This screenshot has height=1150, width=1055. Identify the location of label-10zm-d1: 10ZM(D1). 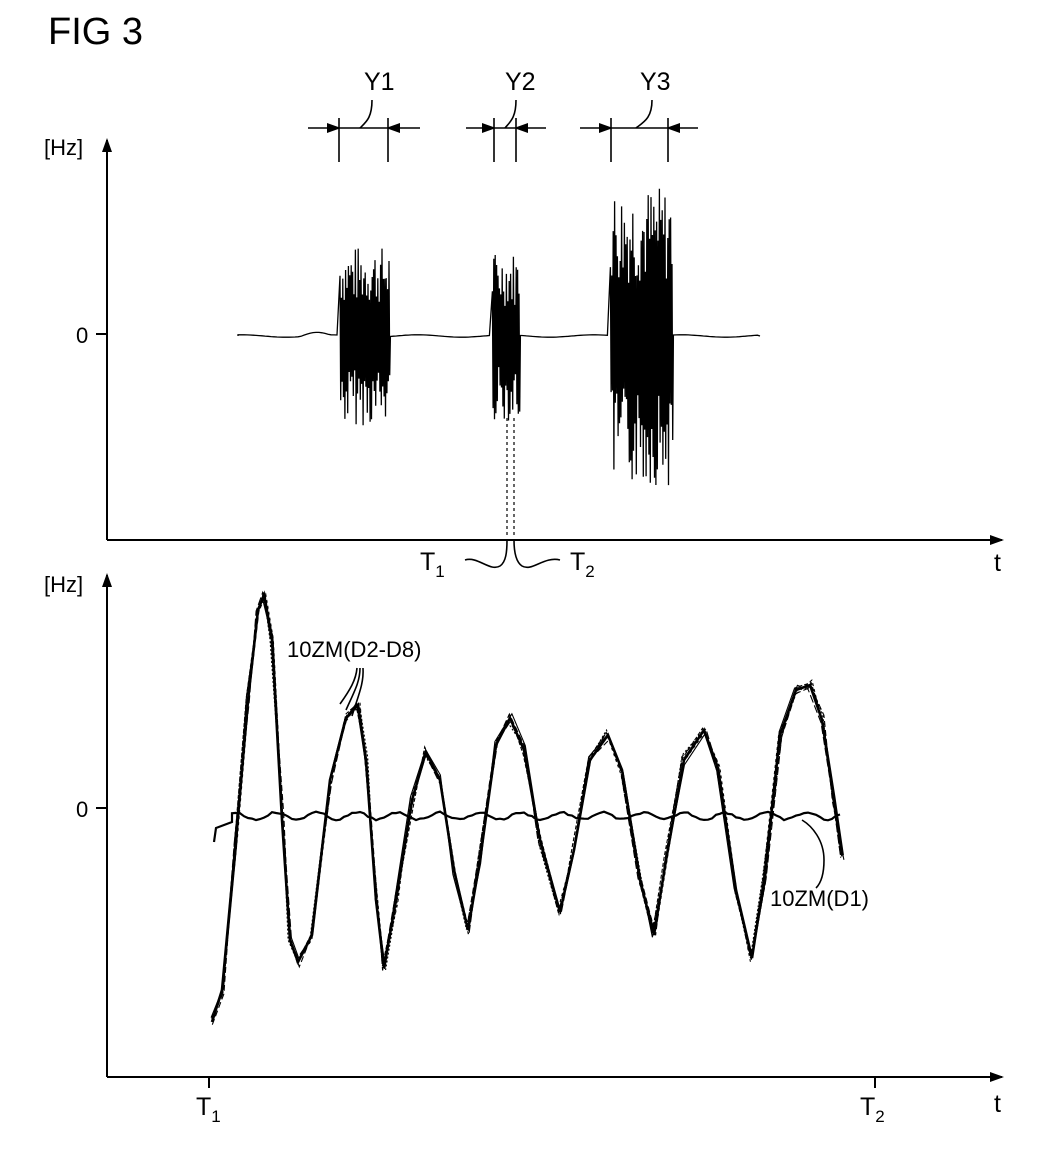
(819, 898).